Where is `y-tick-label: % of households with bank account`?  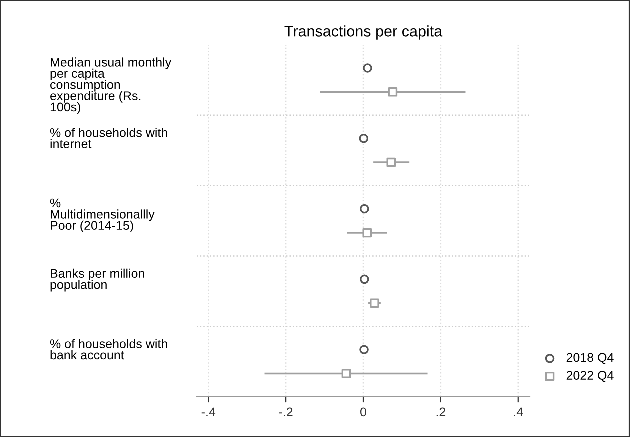
y-tick-label: % of households with bank account is located at coordinates (109, 349).